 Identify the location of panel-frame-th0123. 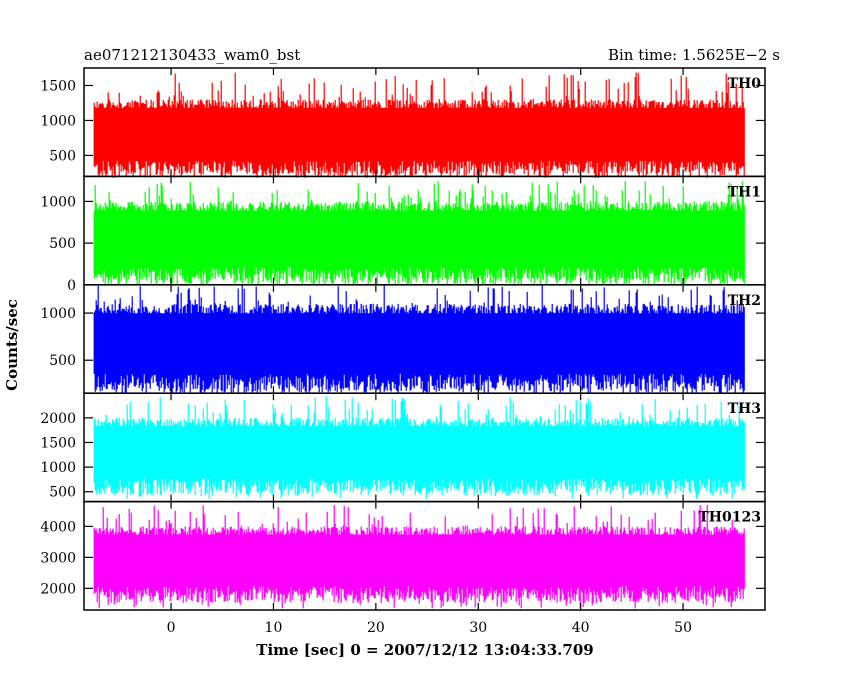
(424, 555).